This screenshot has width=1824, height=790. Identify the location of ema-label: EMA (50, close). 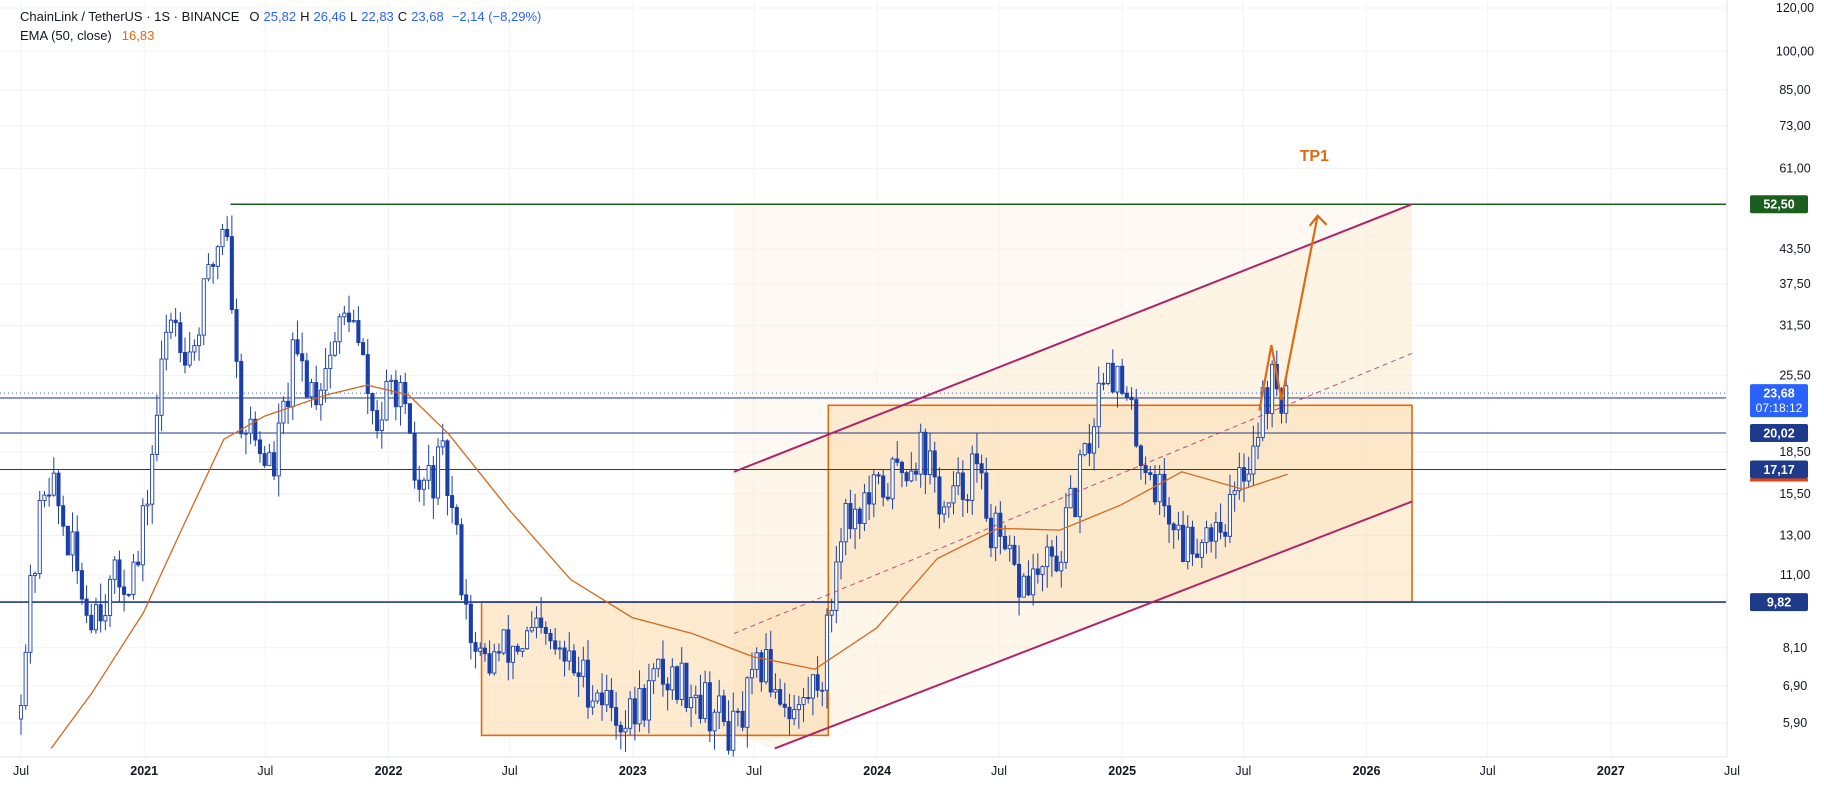
(66, 35).